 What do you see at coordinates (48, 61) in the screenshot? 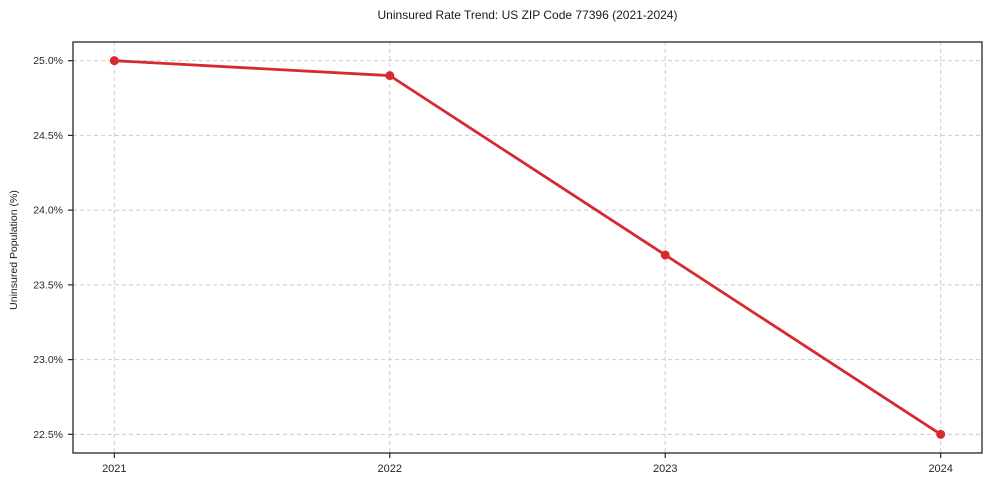
I see `y-tick-label: 25.0%` at bounding box center [48, 61].